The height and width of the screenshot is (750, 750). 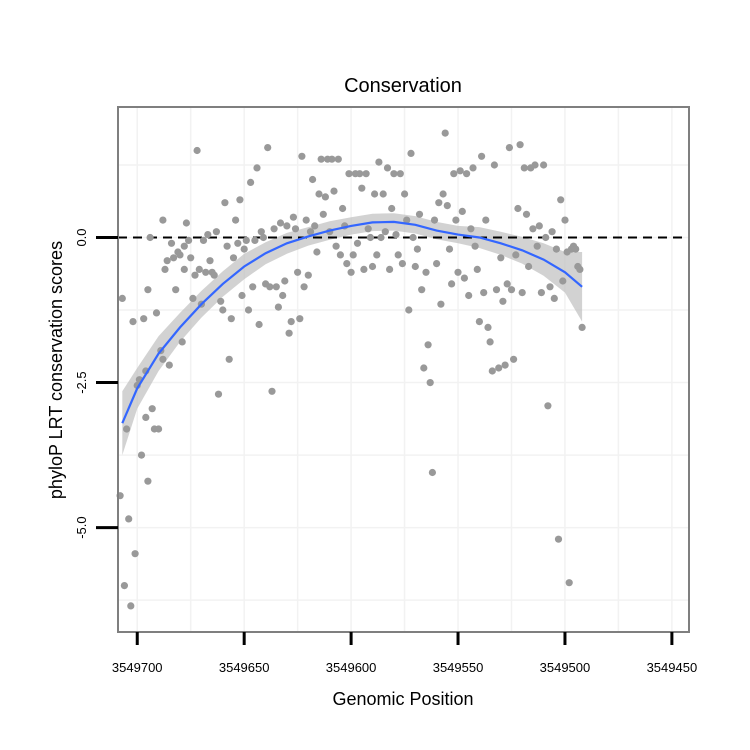 What do you see at coordinates (351, 667) in the screenshot?
I see `x-tick-label: 3549600` at bounding box center [351, 667].